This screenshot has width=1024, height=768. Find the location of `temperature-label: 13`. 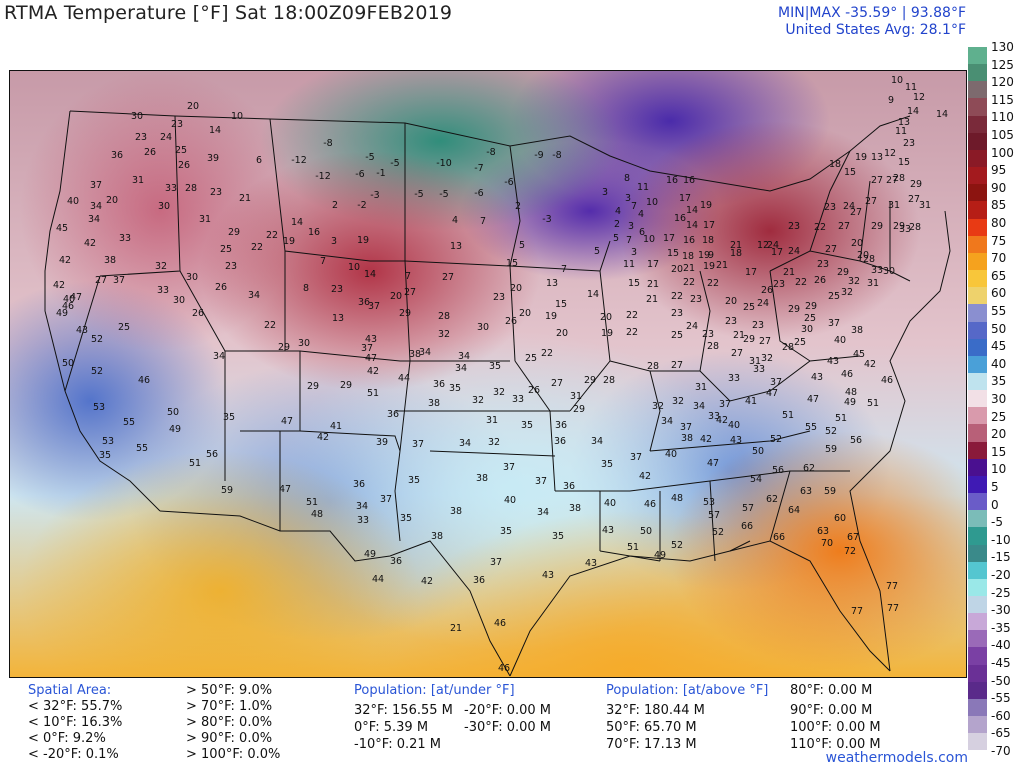

temperature-label: 13 is located at coordinates (552, 283).